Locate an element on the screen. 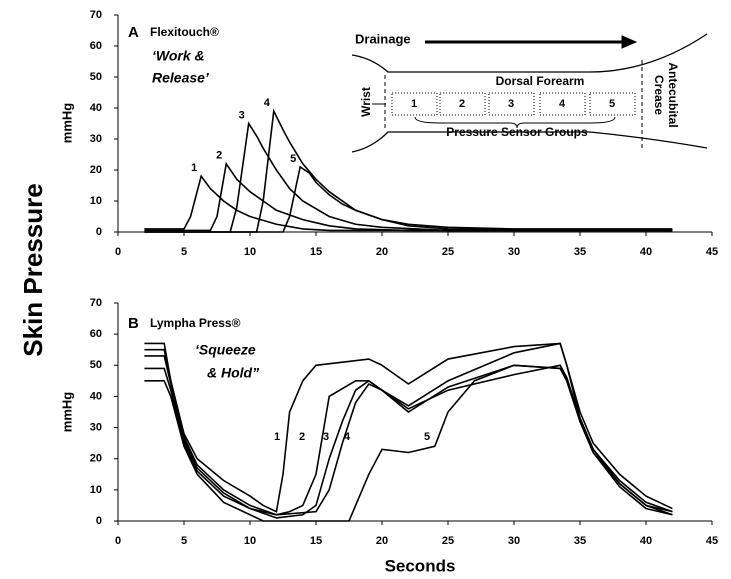  crease-label: Antecubital is located at coordinates (673, 94).